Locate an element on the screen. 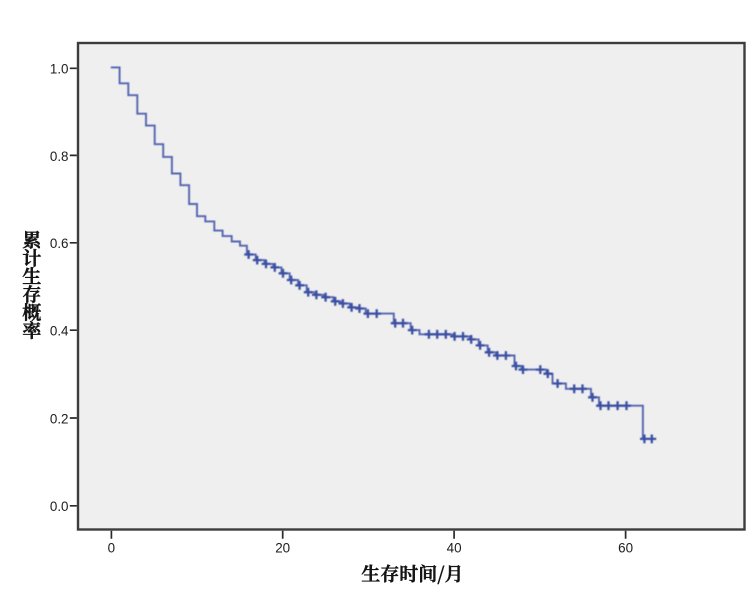  svg-text: 0.4 is located at coordinates (59, 331).